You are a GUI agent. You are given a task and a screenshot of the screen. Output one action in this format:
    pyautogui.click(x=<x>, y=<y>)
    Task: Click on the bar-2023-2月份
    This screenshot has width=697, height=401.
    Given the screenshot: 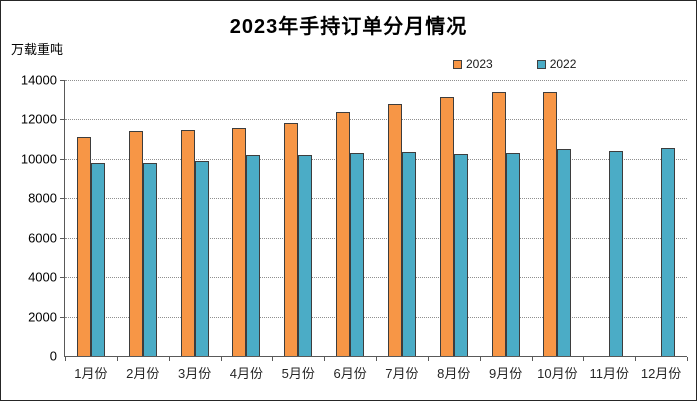 What is the action you would take?
    pyautogui.click(x=135, y=243)
    